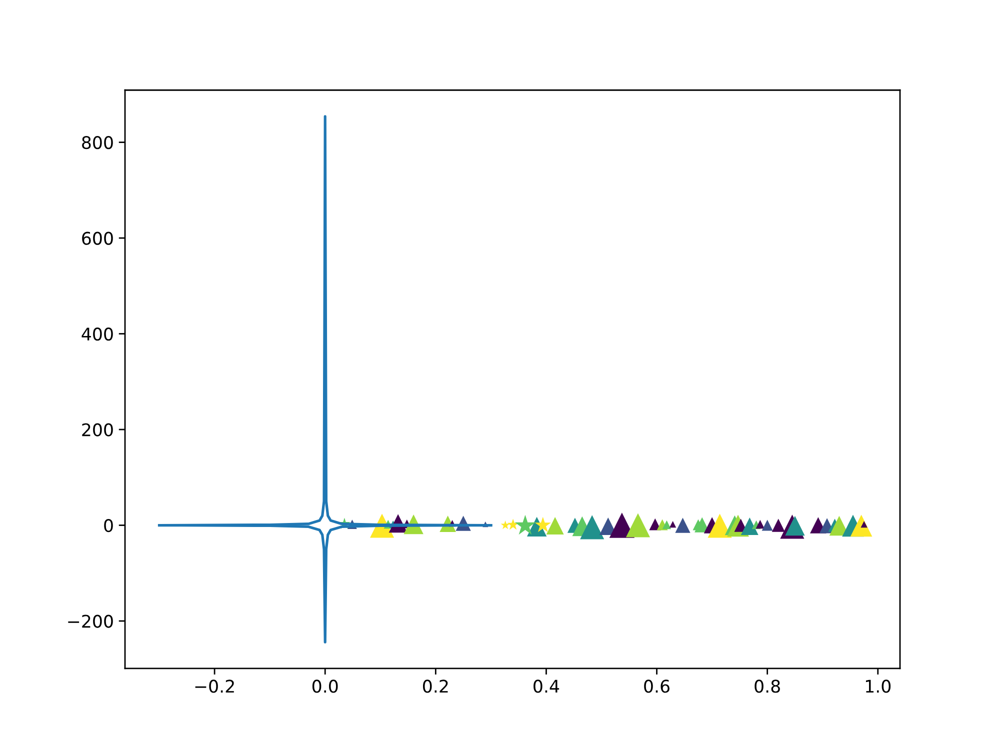 The image size is (1000, 751). I want to click on y-tick-label: 200, so click(97, 429).